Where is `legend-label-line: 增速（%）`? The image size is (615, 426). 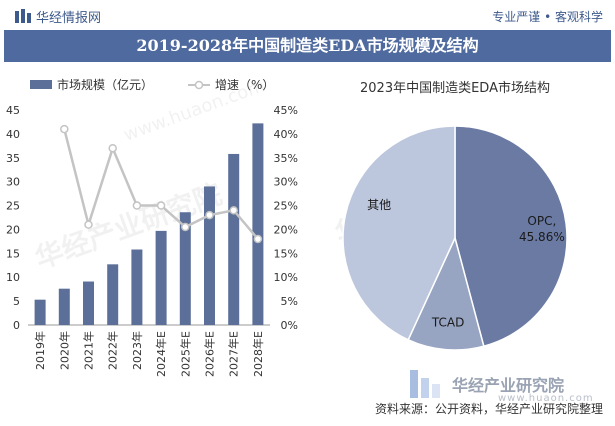 legend-label-line: 增速（%） is located at coordinates (244, 85).